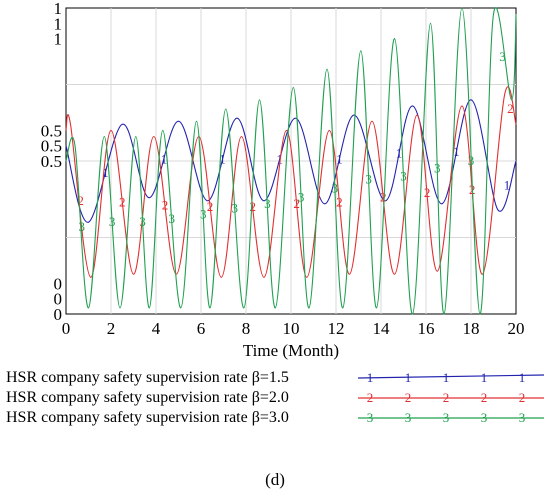  Describe the element at coordinates (156, 328) in the screenshot. I see `x-tick-label: 4` at that location.